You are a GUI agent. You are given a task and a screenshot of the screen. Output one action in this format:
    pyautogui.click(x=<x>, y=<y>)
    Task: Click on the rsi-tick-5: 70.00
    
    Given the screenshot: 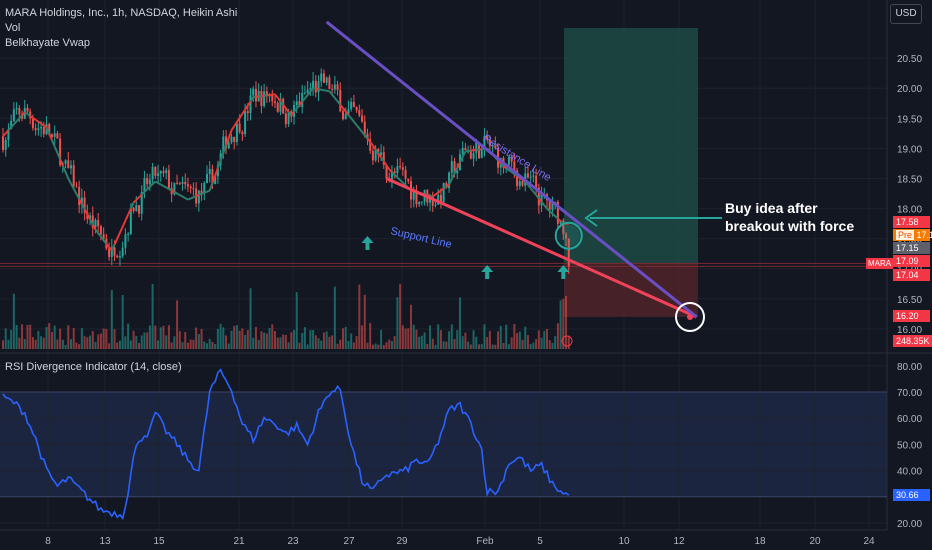 What is the action you would take?
    pyautogui.click(x=909, y=393)
    